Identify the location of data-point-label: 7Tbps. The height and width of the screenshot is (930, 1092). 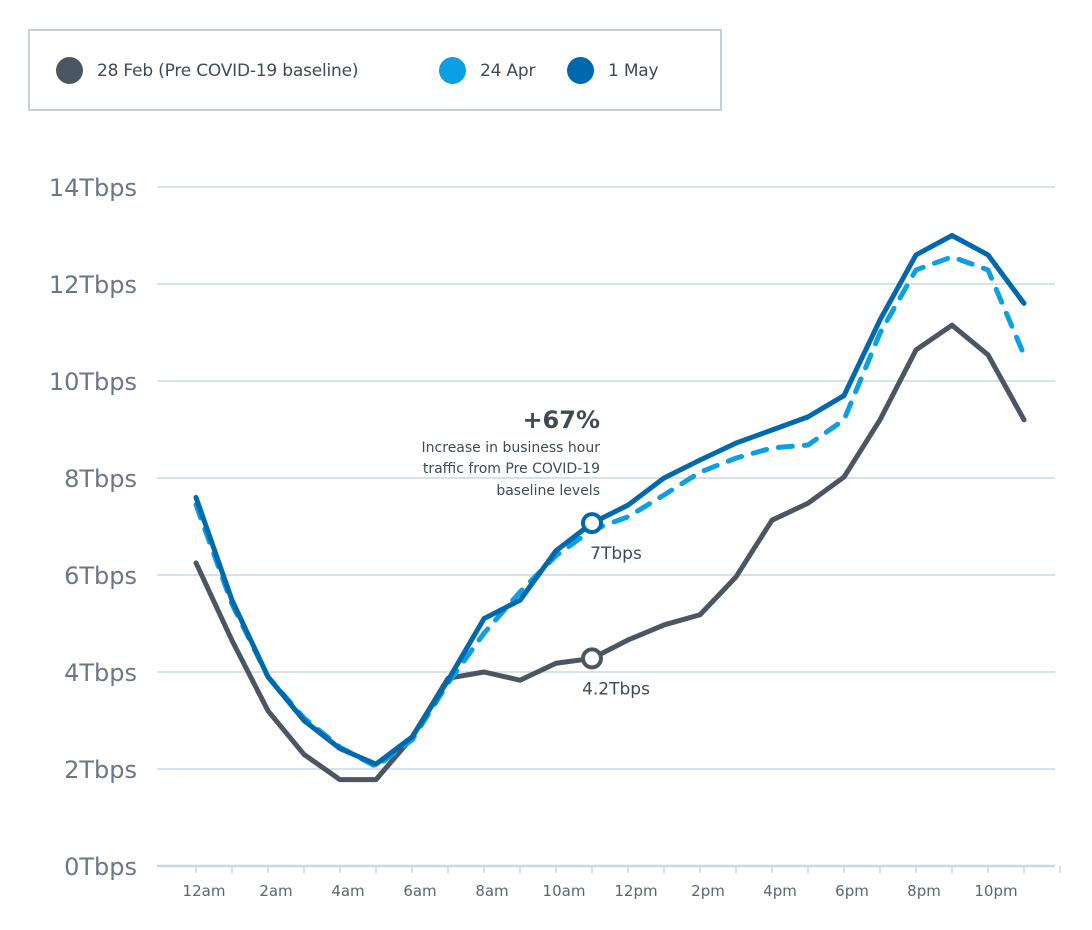
(616, 554).